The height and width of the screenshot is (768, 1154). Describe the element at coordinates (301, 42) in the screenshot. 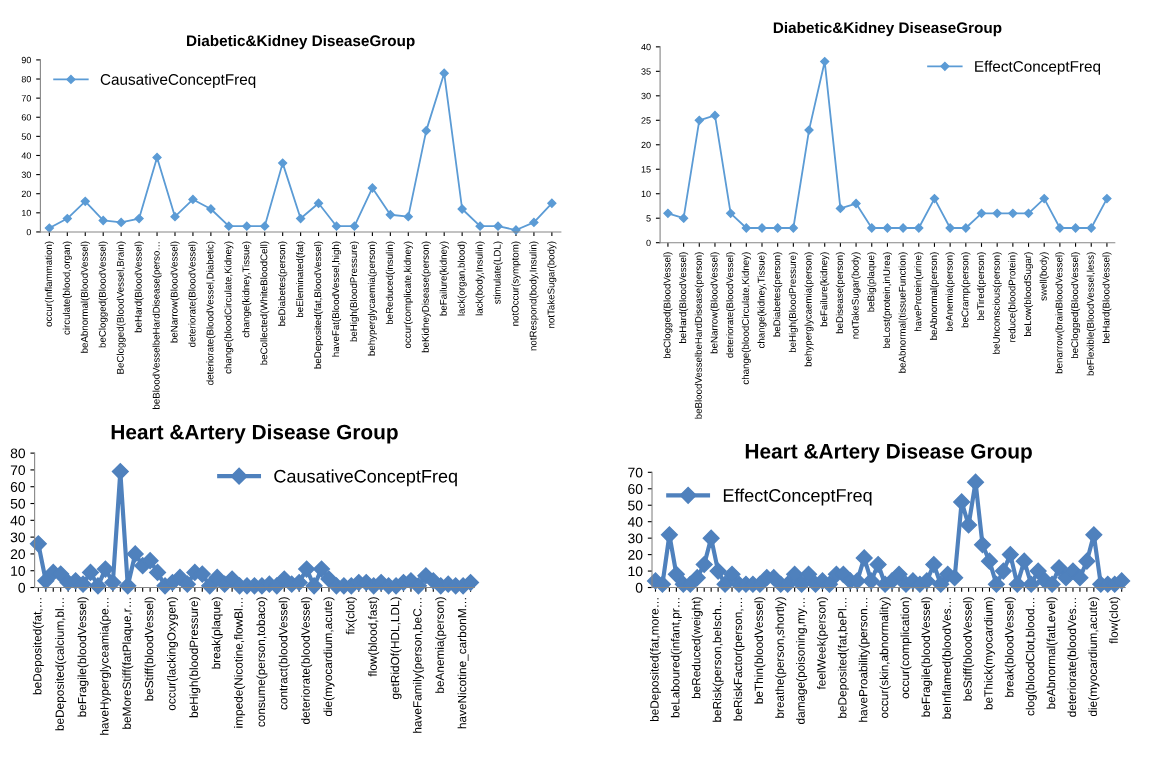

I see `chart-title: Diabetic&Kidney DiseaseGroup` at that location.